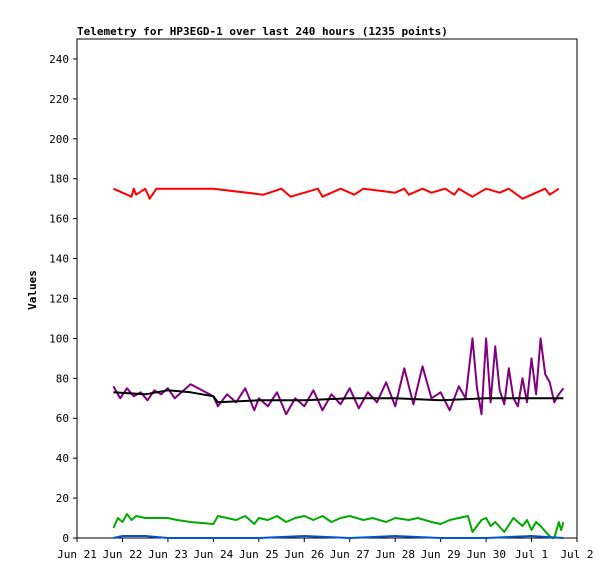 The image size is (615, 579). I want to click on y-tick-label: 120, so click(59, 298).